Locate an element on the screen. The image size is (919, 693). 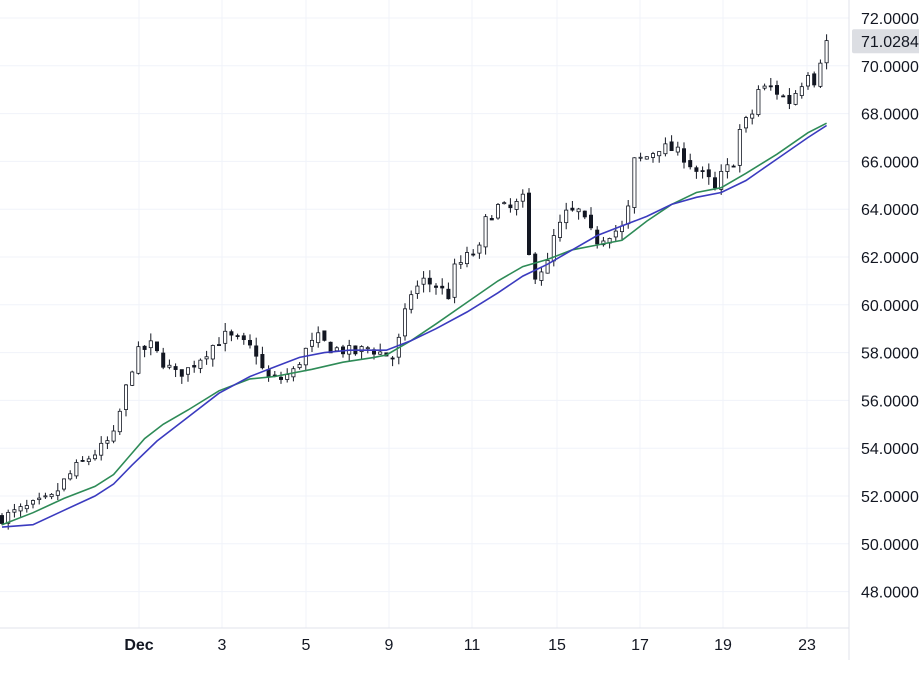
price-tick-label: 70.0000 is located at coordinates (890, 67).